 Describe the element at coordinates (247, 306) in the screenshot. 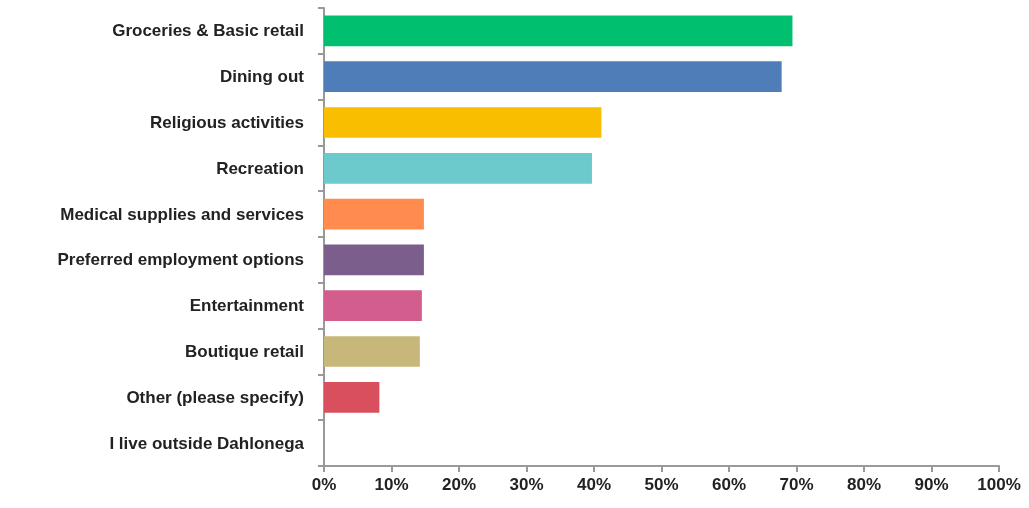

I see `y-tick-label: Entertainment` at that location.